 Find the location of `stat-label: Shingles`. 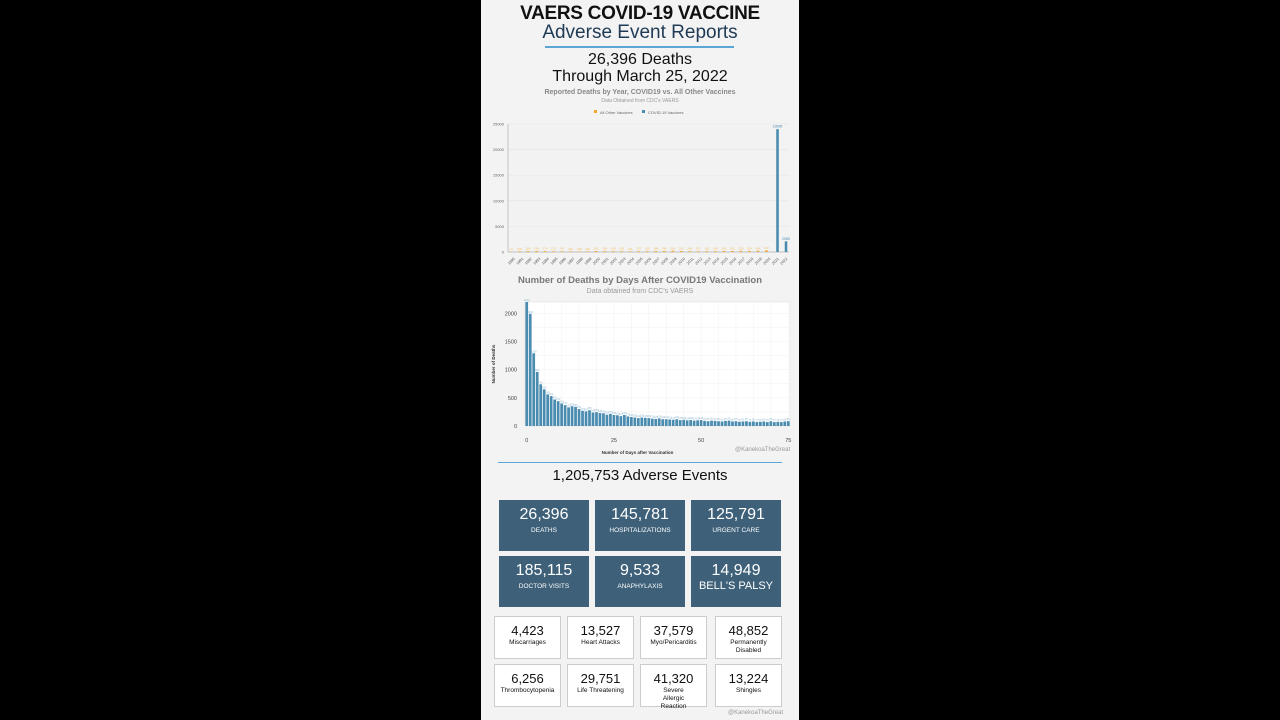

stat-label: Shingles is located at coordinates (748, 690).